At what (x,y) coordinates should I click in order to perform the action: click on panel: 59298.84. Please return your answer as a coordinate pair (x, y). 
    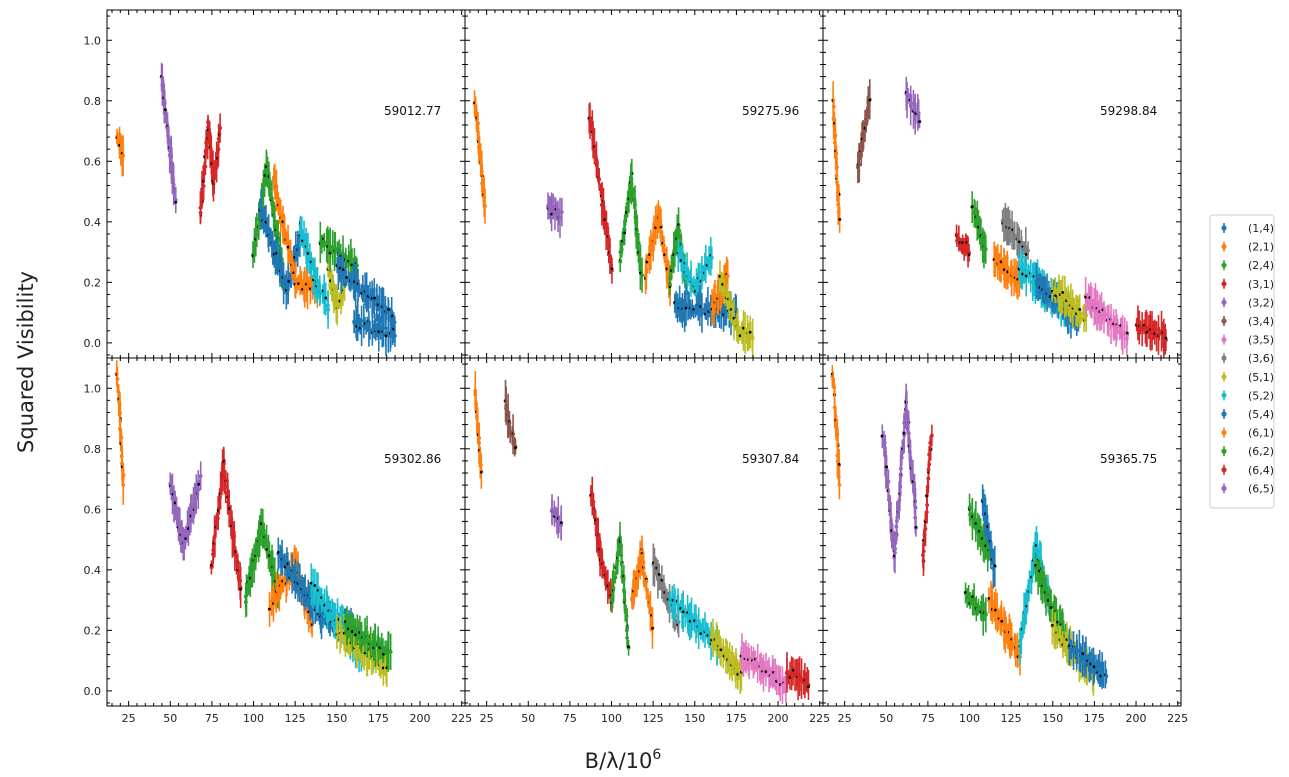
    Looking at the image, I should click on (1002, 184).